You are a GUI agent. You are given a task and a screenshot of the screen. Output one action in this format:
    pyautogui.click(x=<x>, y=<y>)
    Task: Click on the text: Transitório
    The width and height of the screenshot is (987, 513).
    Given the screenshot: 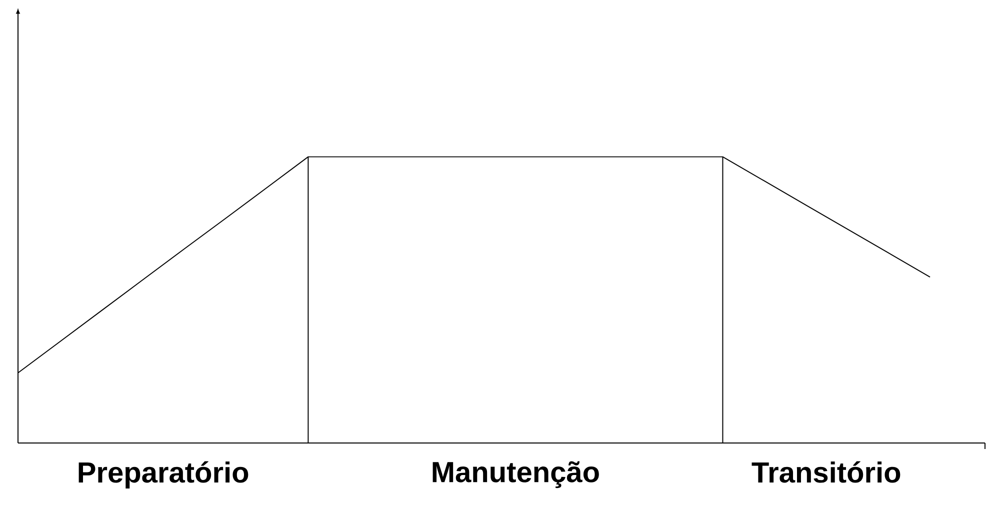 What is the action you would take?
    pyautogui.click(x=826, y=472)
    